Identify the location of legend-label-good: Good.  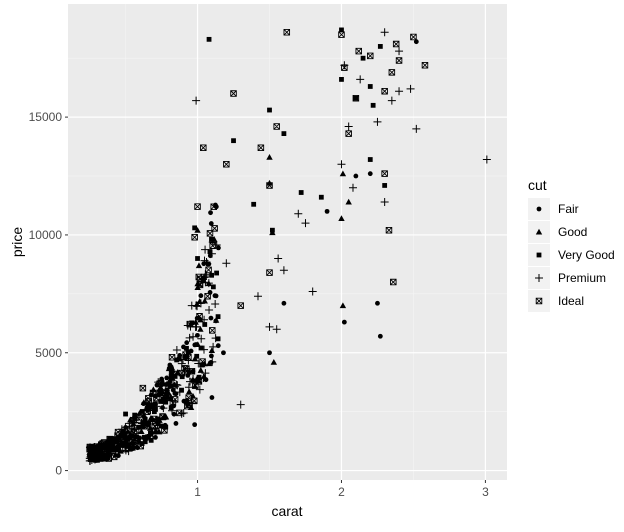
(572, 232).